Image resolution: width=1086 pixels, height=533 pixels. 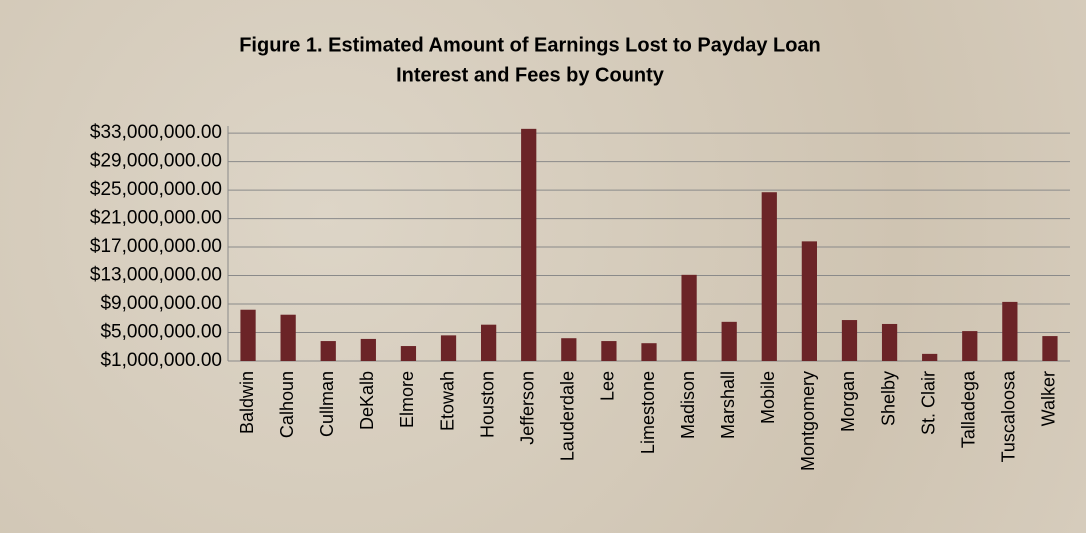 What do you see at coordinates (568, 416) in the screenshot?
I see `x-tick-label: Lauderdale` at bounding box center [568, 416].